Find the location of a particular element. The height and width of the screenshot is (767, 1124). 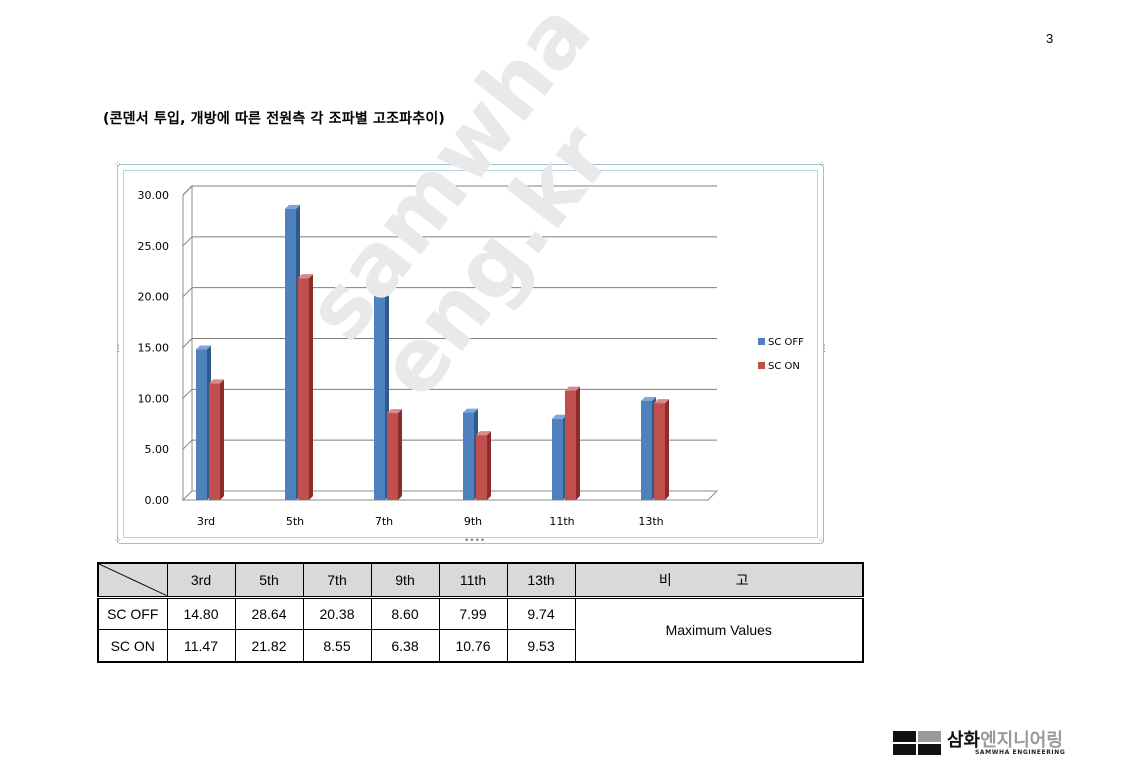

logo-subtitle: SAMWHA ENGINEERING is located at coordinates (1020, 752).